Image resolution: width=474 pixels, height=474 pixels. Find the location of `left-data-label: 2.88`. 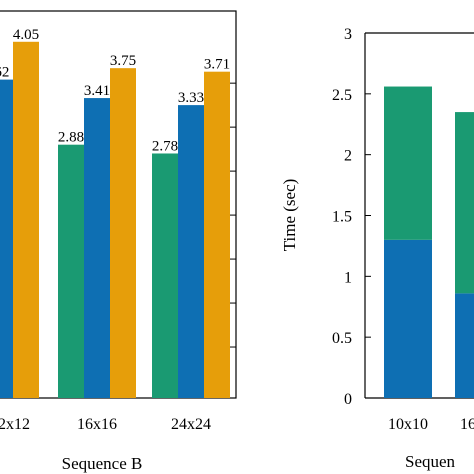

left-data-label: 2.88 is located at coordinates (71, 138).